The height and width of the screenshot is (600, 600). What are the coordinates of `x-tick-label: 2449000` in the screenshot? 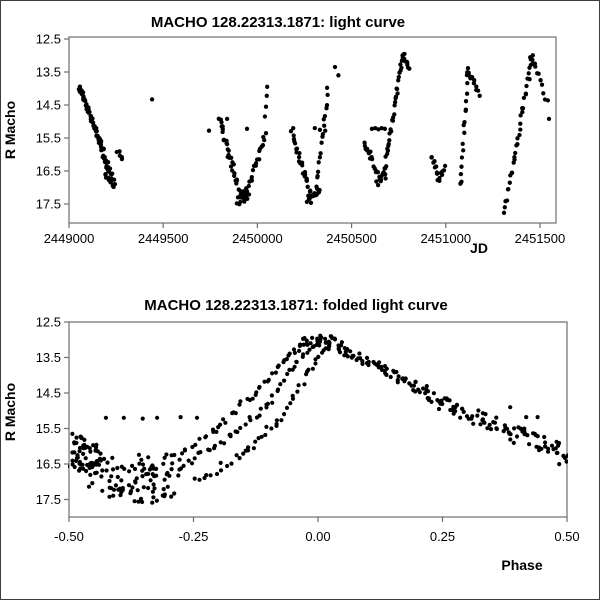 It's located at (69, 238).